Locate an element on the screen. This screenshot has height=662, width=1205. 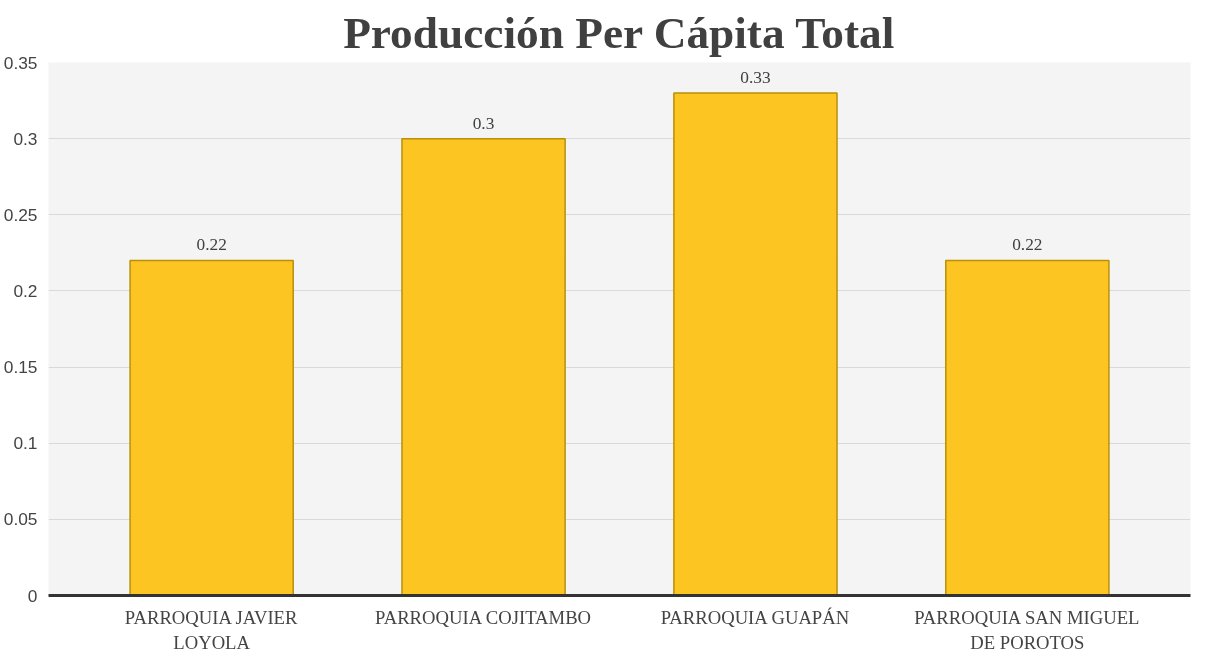
y-tick-label: 0.35 is located at coordinates (20, 62).